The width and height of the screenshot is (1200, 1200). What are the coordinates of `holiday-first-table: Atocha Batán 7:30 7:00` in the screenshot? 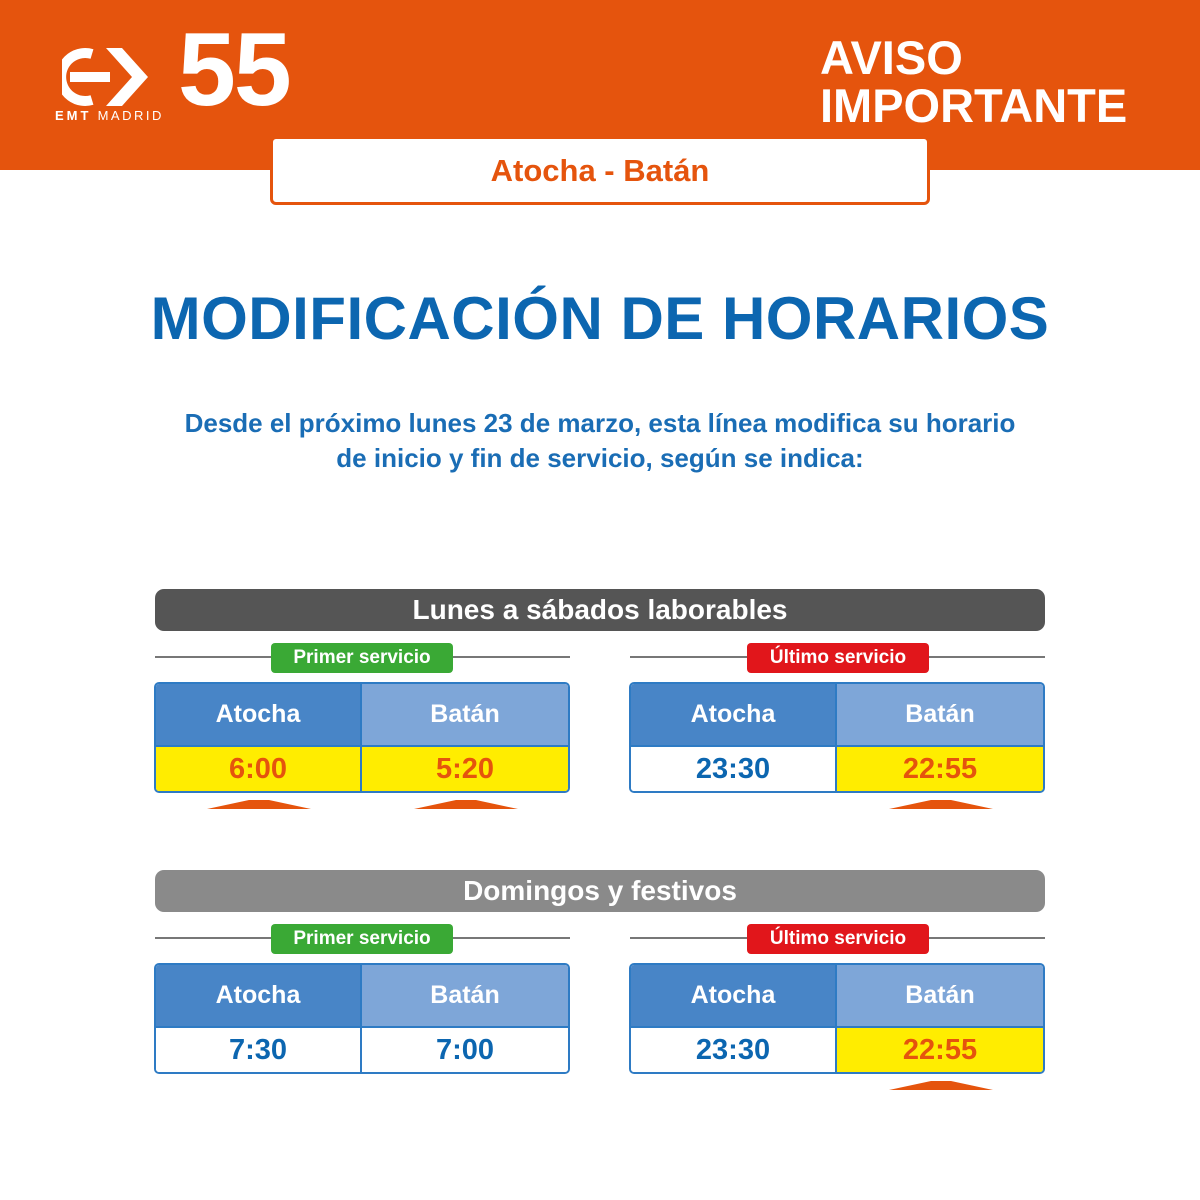 It's located at (362, 1018).